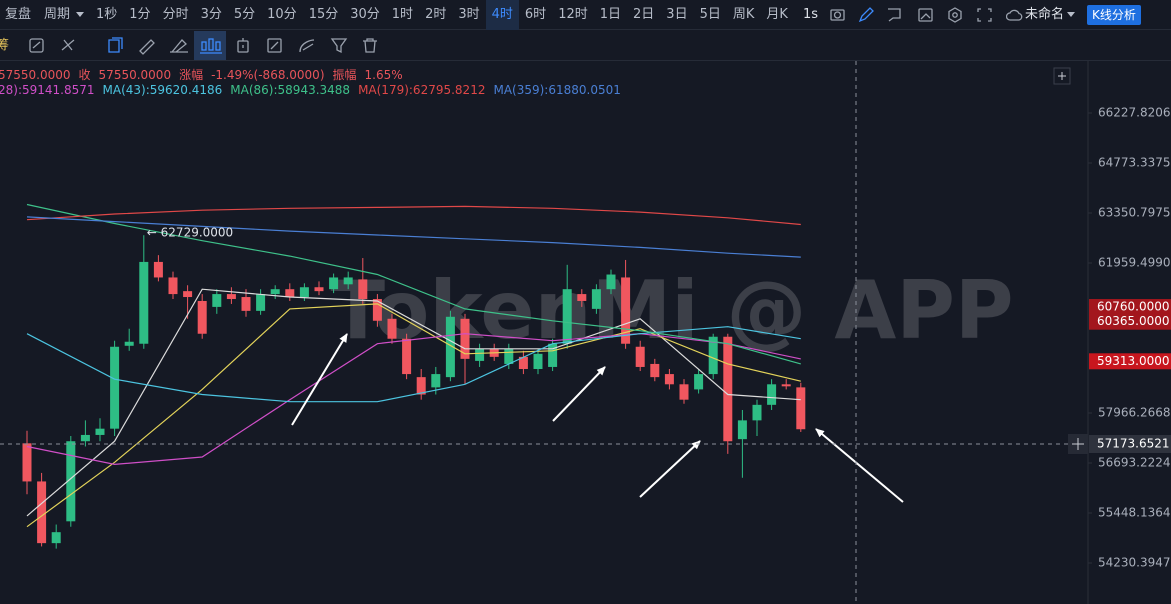 Image resolution: width=1171 pixels, height=604 pixels. What do you see at coordinates (1134, 162) in the screenshot?
I see `y-tick-label: 64773.3375` at bounding box center [1134, 162].